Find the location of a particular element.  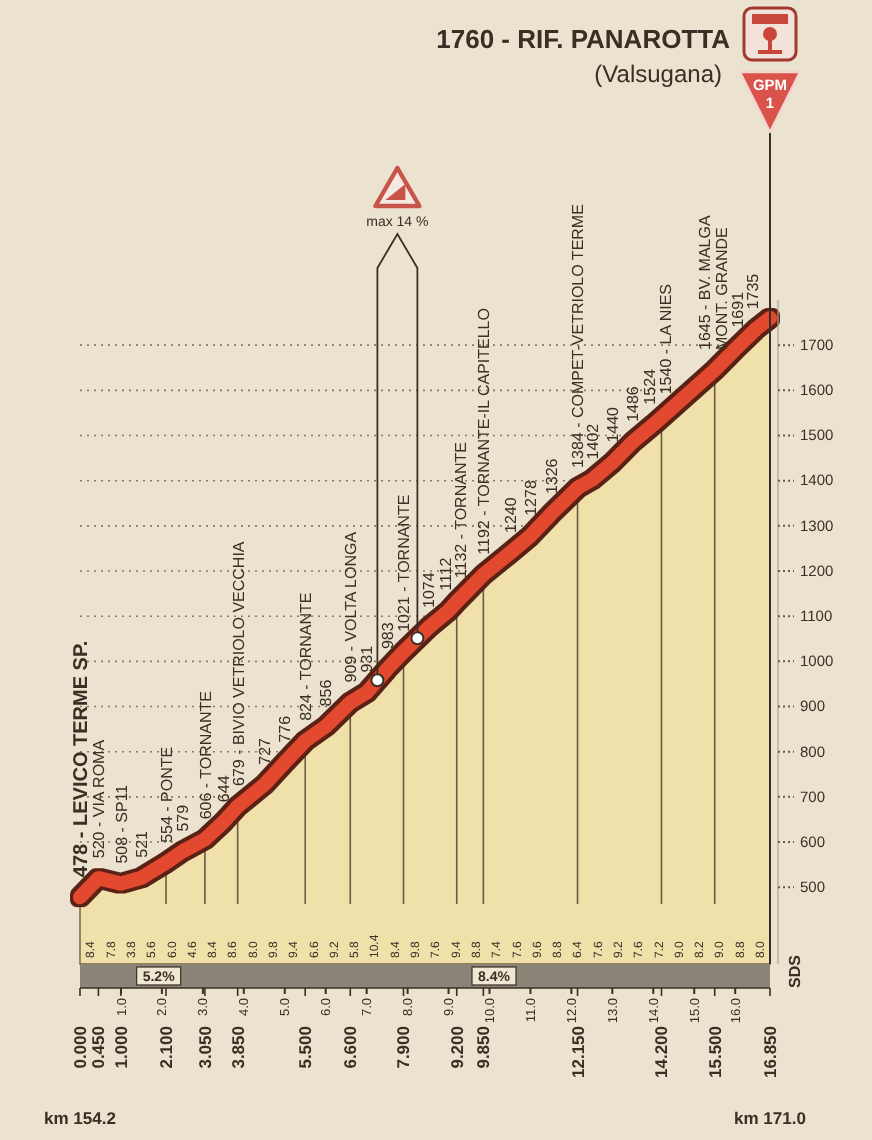

x-tick-label: 9.200 is located at coordinates (456, 1047).